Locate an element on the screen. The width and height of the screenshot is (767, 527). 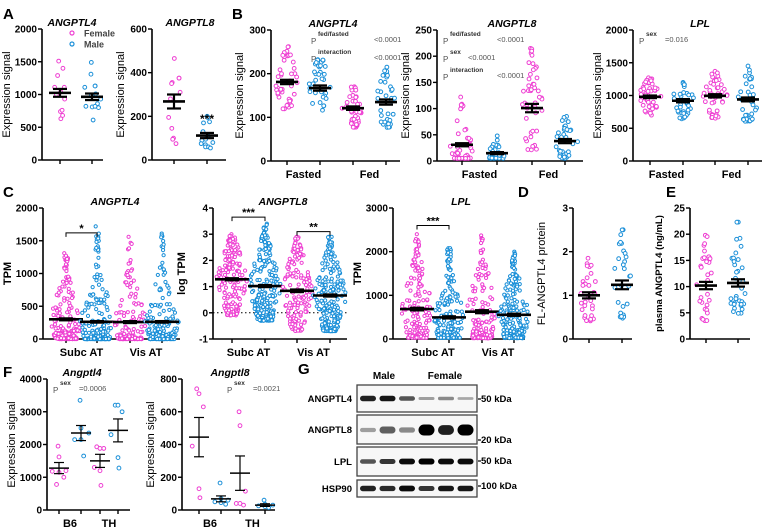
chart-title: ANGPTL4 is located at coordinates (71, 23).